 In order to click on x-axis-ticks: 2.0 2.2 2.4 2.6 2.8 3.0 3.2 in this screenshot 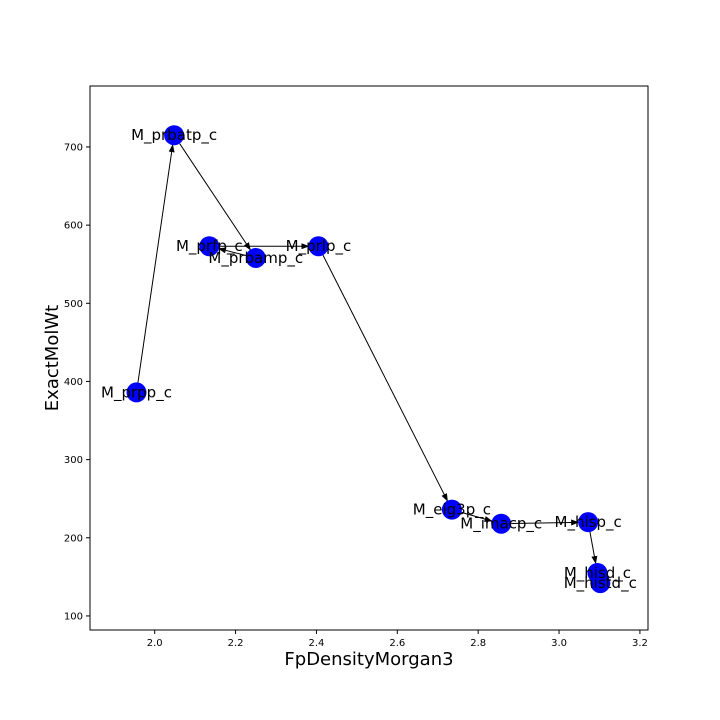, I will do `click(397, 639)`.